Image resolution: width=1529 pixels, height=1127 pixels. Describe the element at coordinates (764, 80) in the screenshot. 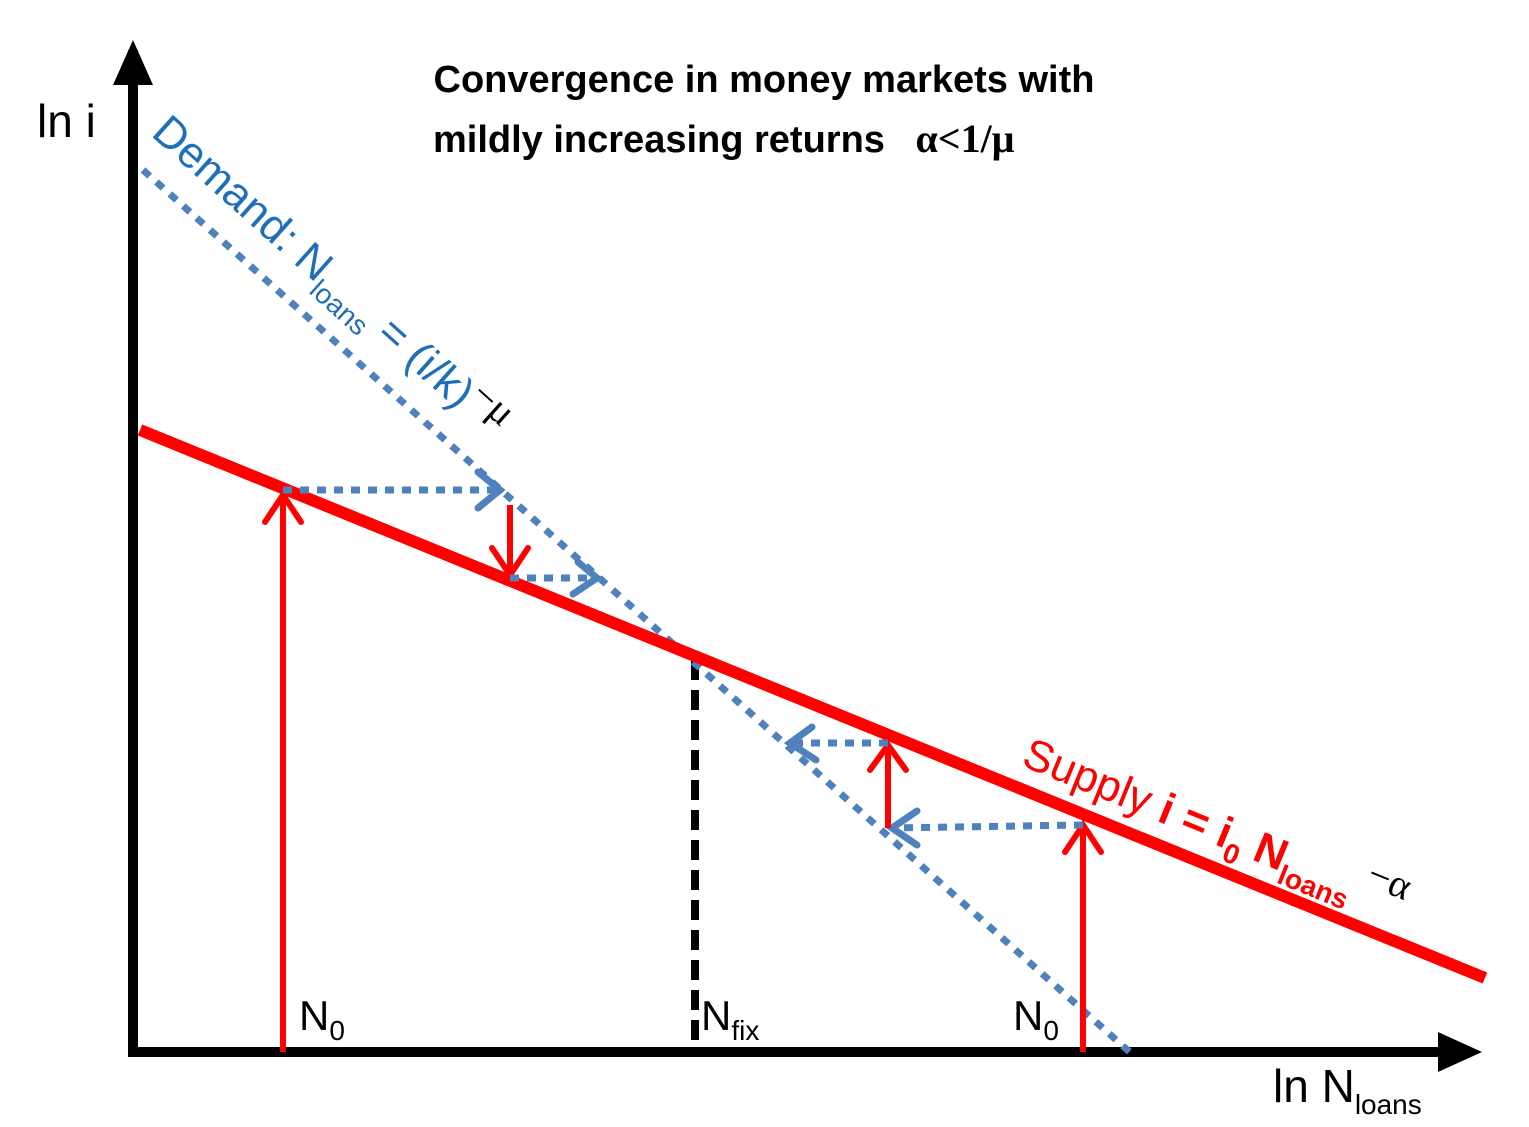

I see `title-line-1: Convergence in money markets with` at that location.